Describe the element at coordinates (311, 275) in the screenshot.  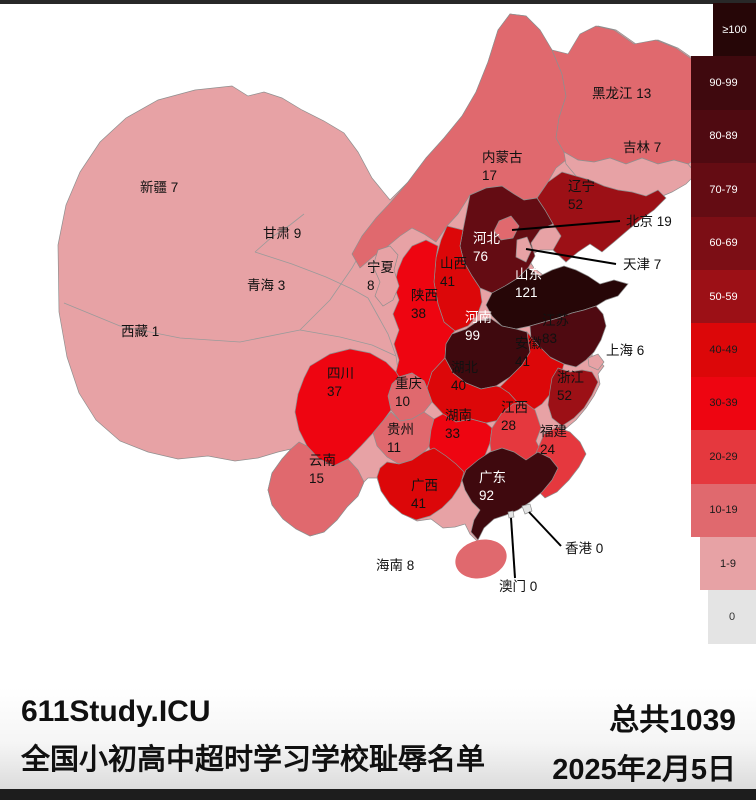
I see `border-gansu-qinghai` at that location.